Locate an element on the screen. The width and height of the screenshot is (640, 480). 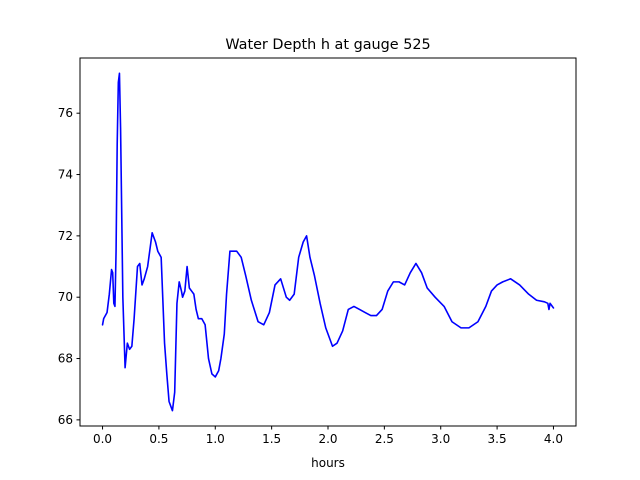
y-tick-label: 72 is located at coordinates (65, 236).